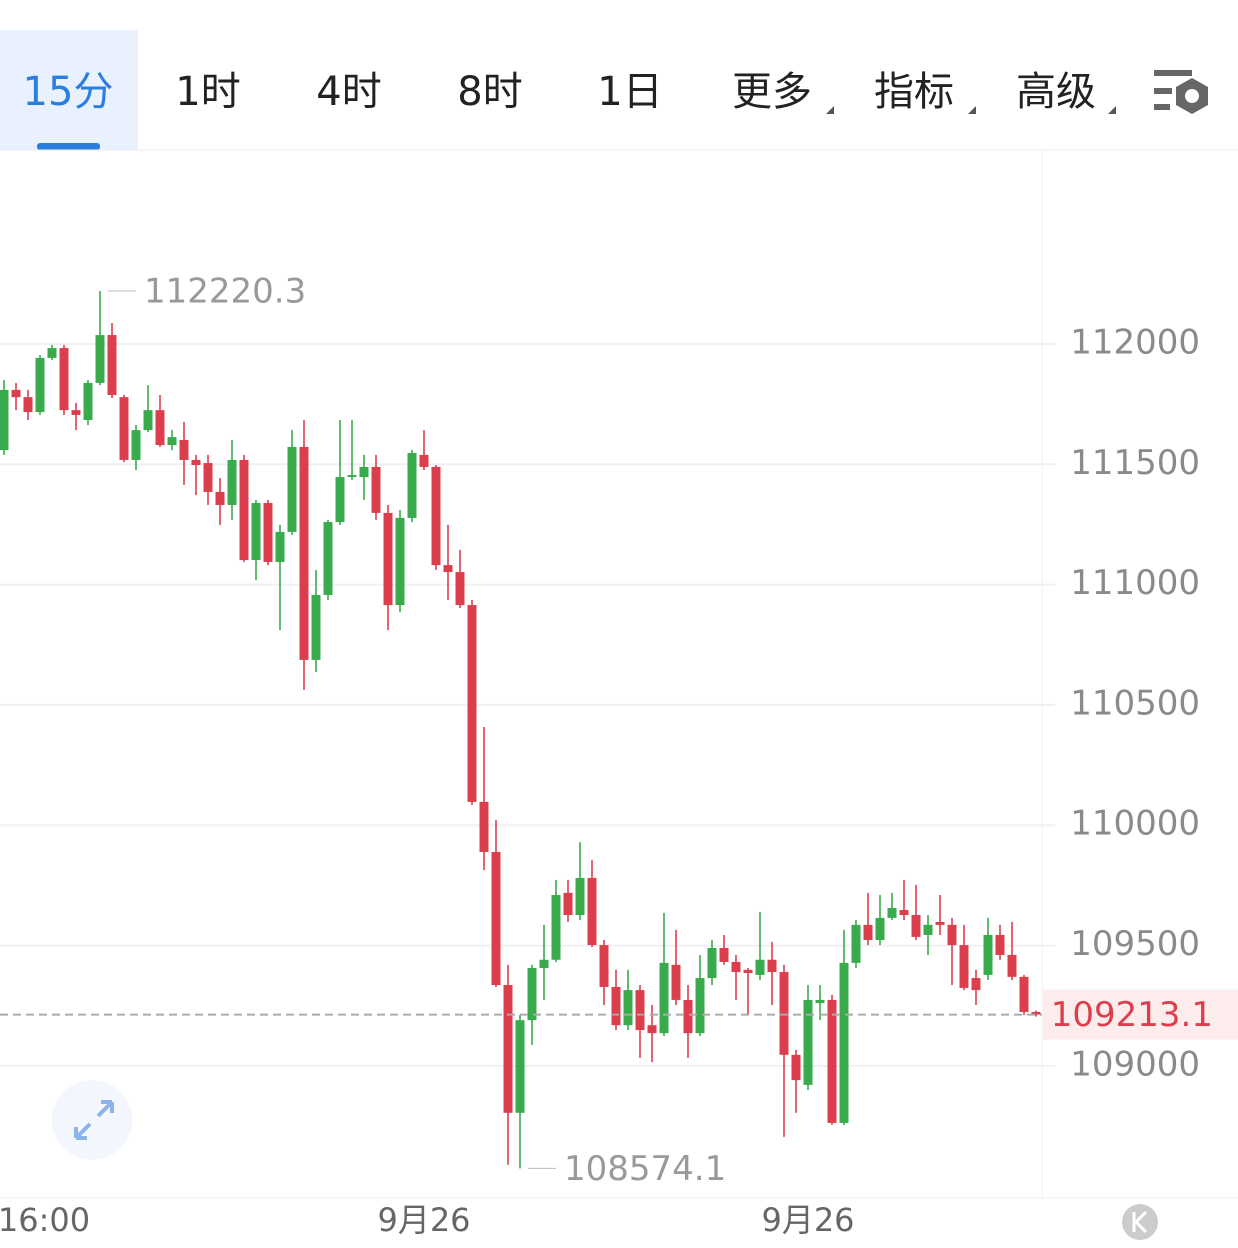  I want to click on kline-button, so click(1140, 1222).